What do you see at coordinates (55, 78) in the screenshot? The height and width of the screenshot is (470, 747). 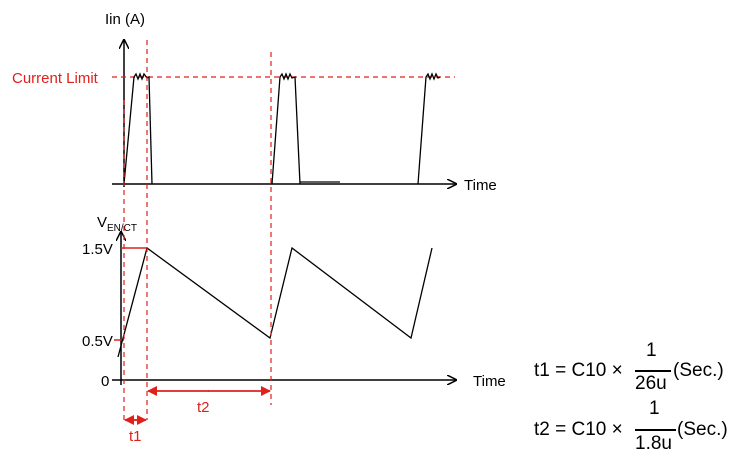 I see `current-limit-label: Current Limit` at bounding box center [55, 78].